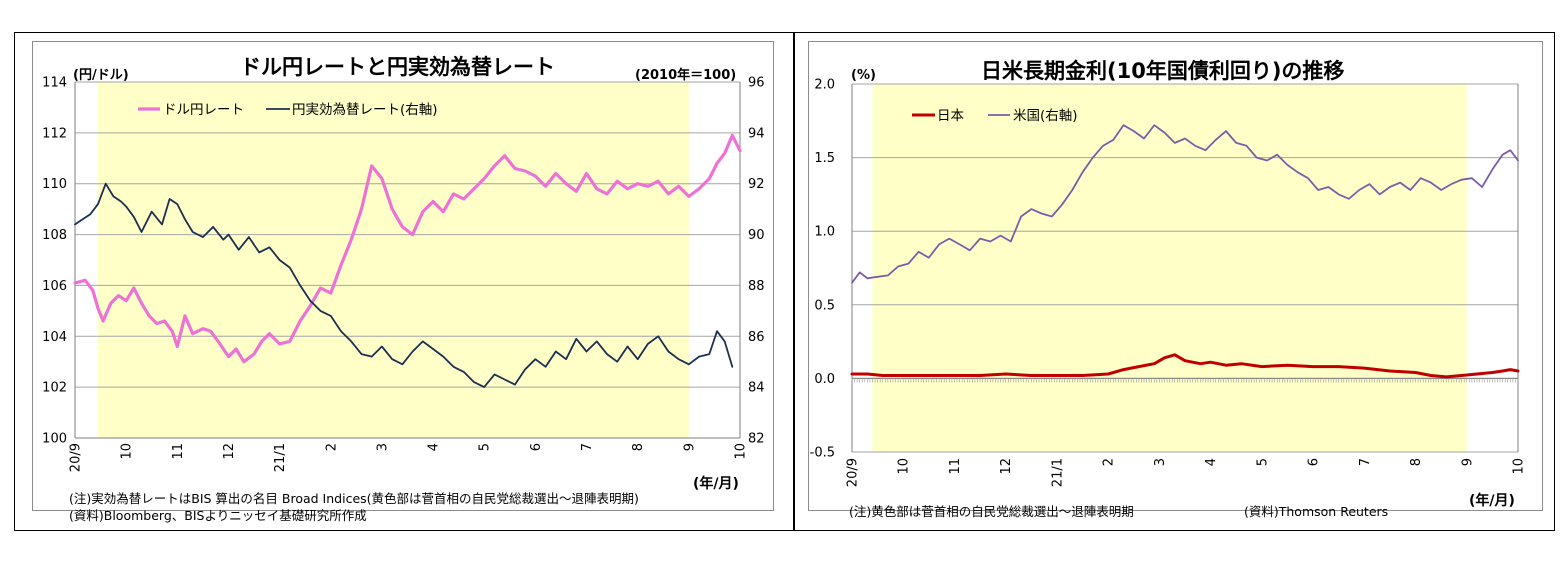  Describe the element at coordinates (756, 388) in the screenshot. I see `chart1-y2-tick-label: 84` at that location.